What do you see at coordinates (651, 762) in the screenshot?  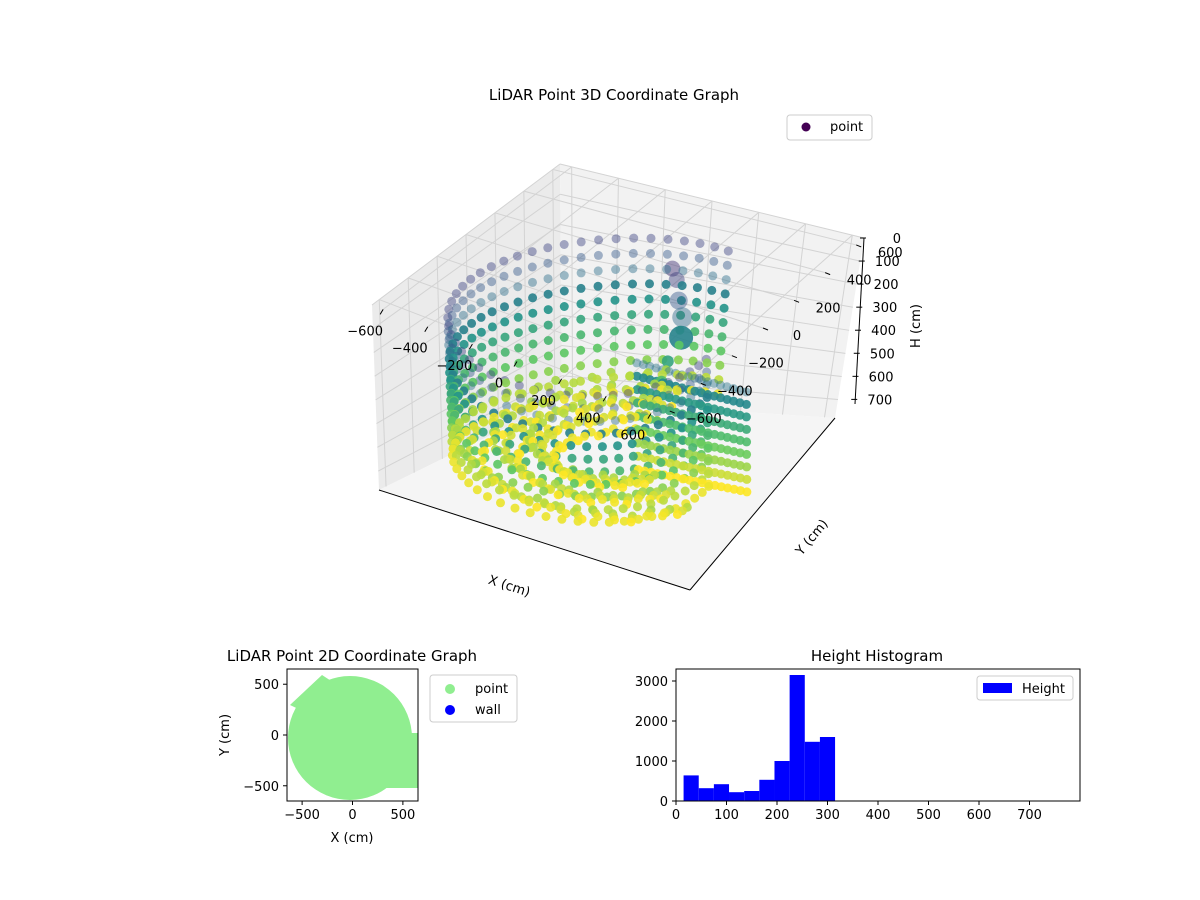 I see `y-tick-label-histogram: 1000` at bounding box center [651, 762].